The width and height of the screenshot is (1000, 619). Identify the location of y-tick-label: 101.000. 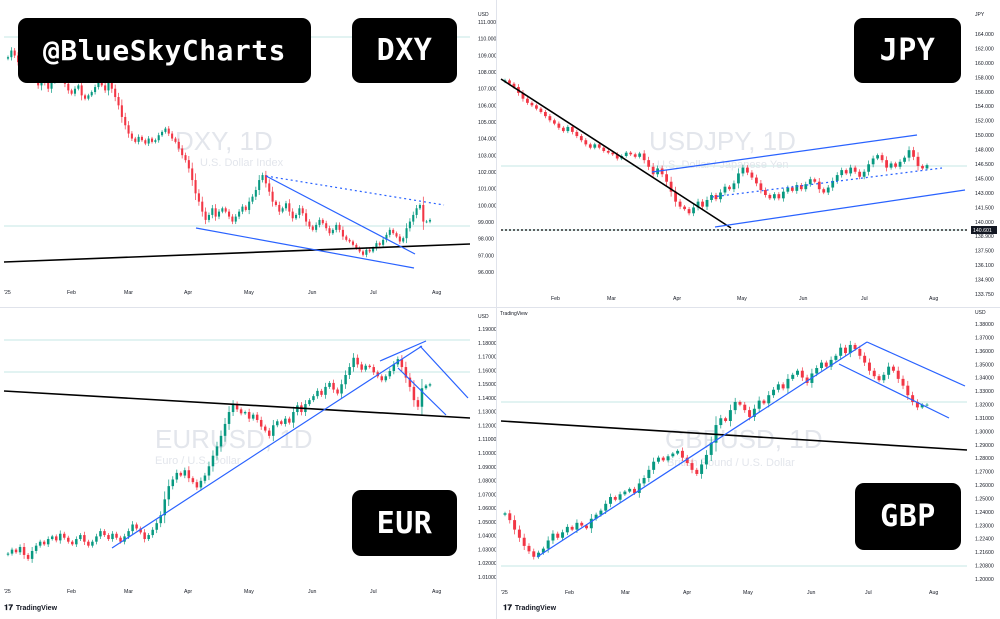
(487, 190).